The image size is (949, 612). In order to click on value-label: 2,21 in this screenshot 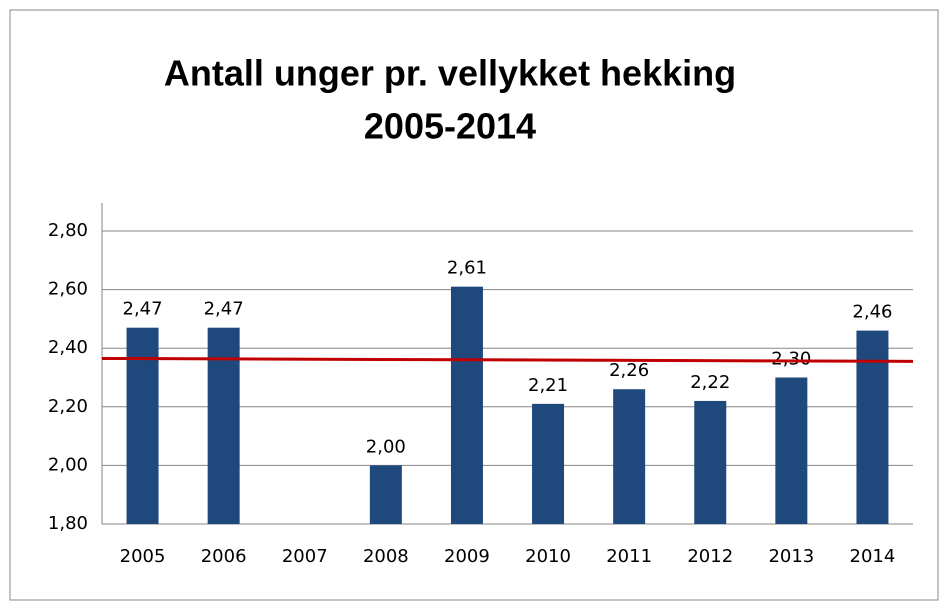, I will do `click(548, 385)`.